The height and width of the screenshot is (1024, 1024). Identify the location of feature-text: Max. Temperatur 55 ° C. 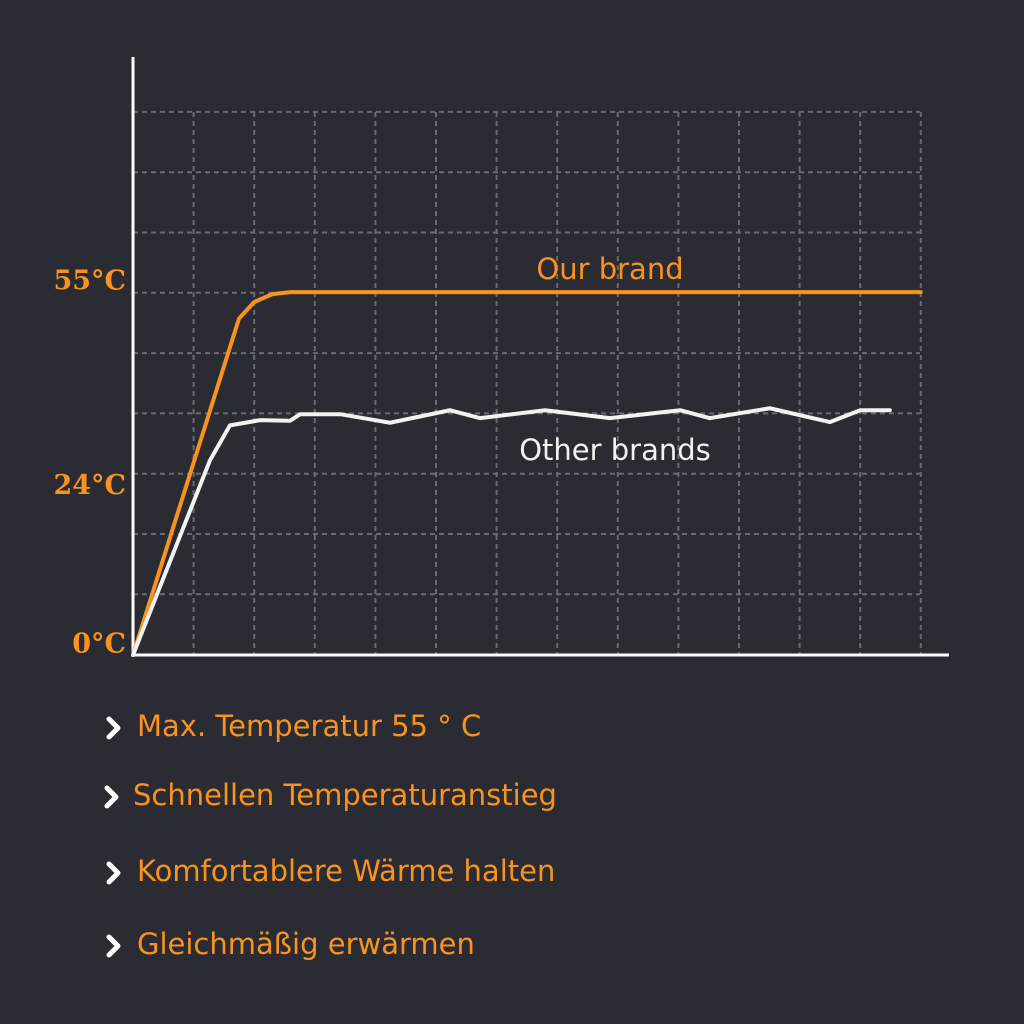
(309, 726).